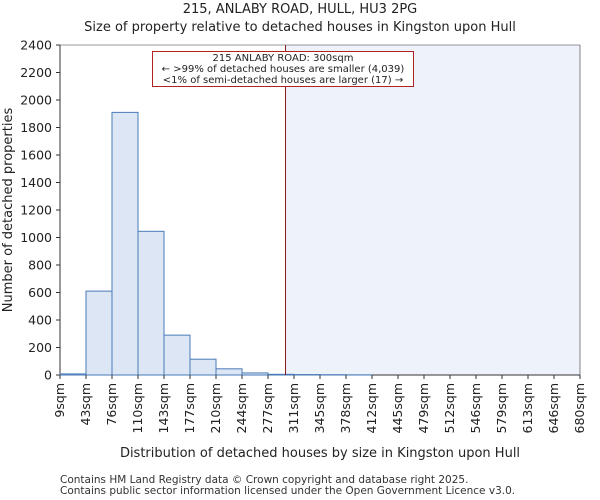  I want to click on y-tick-label: 400, so click(40, 320).